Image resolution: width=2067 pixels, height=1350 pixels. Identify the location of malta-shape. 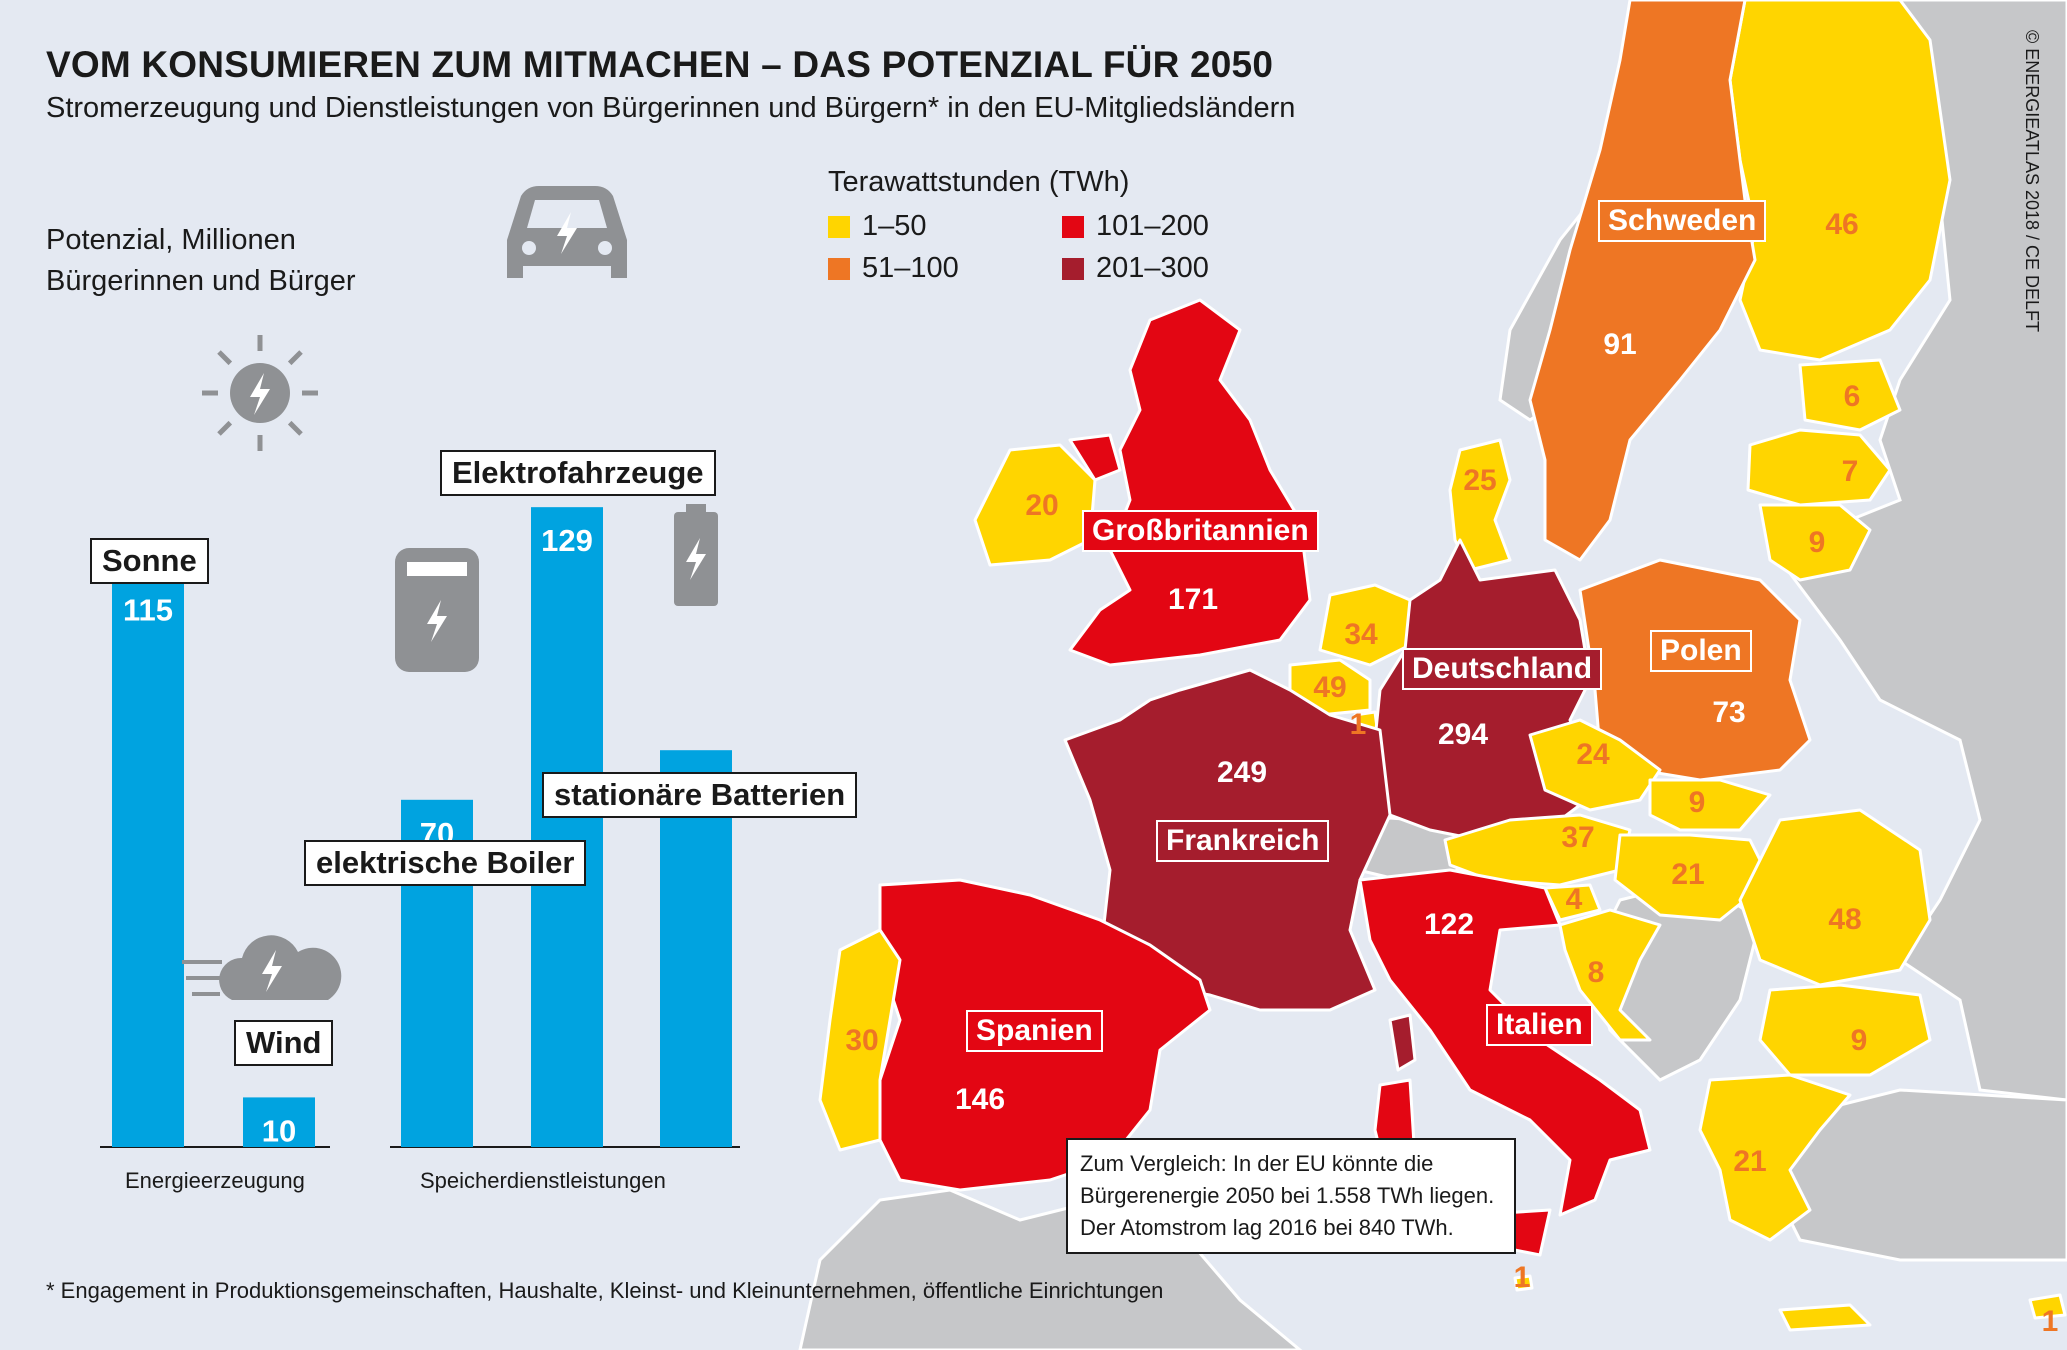
(1523, 1283).